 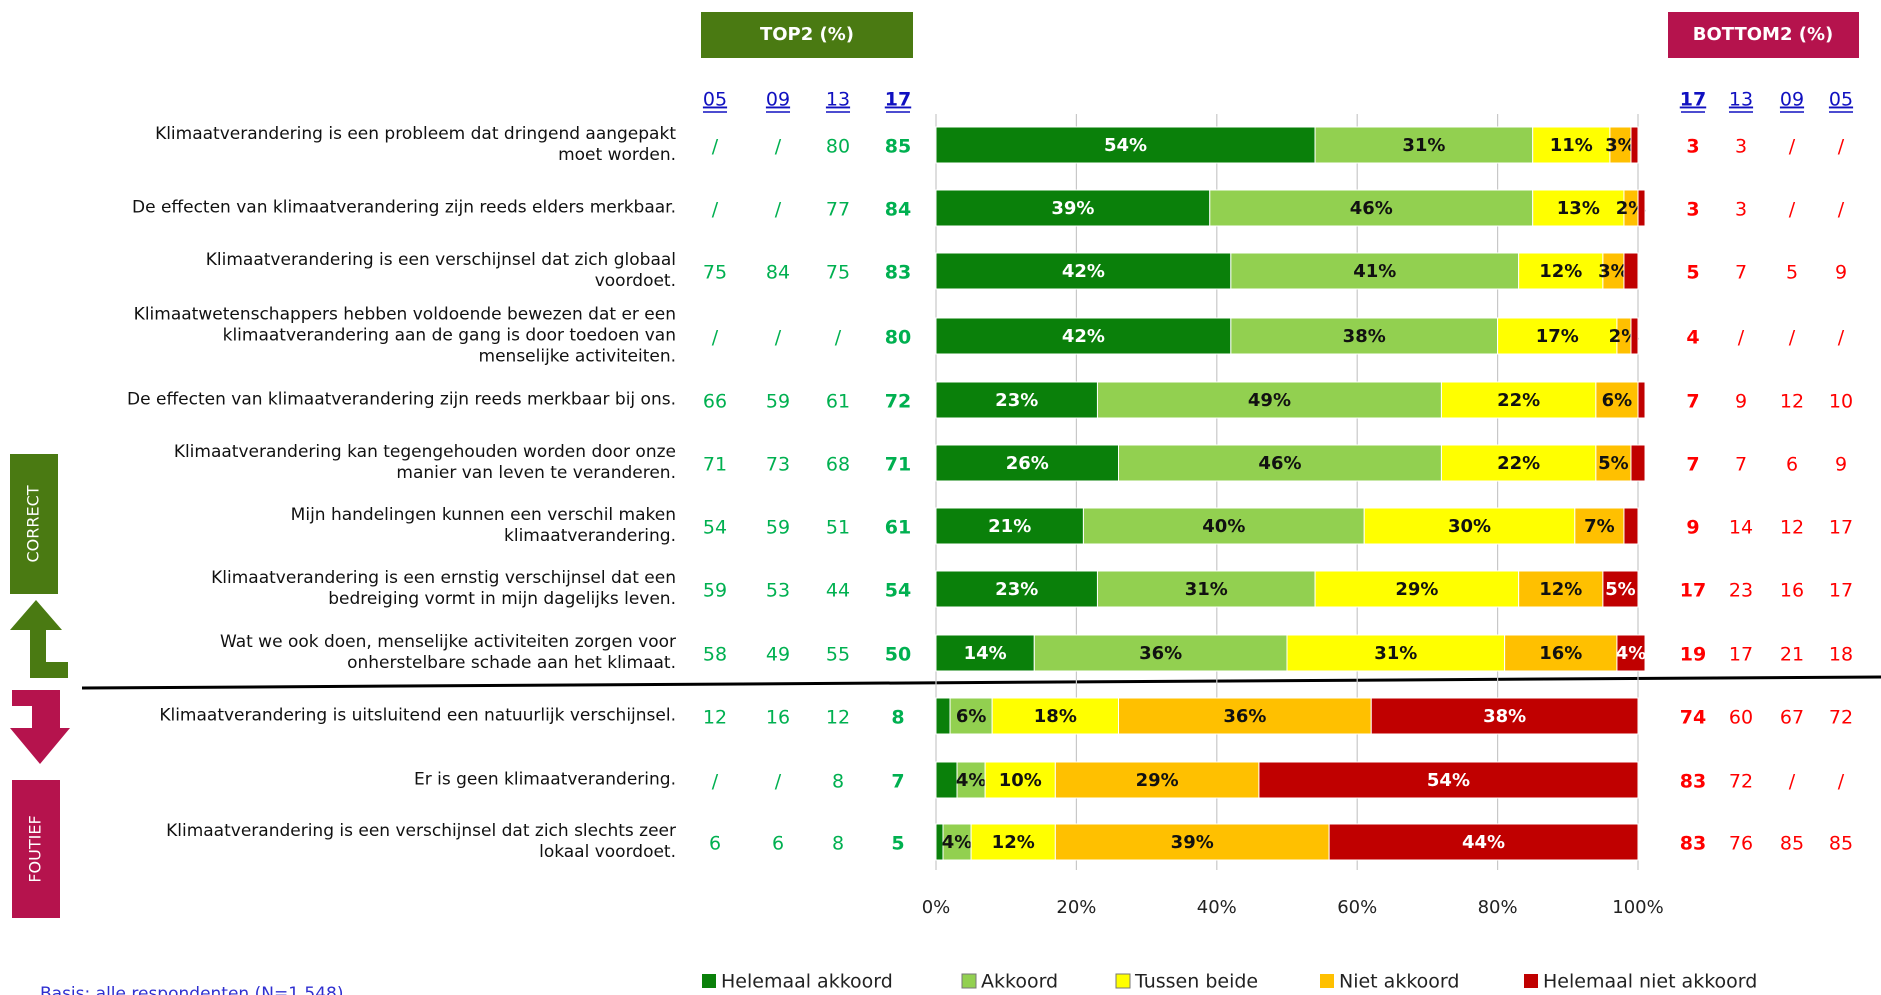 What do you see at coordinates (936, 907) in the screenshot?
I see `x-tick-label: 0%` at bounding box center [936, 907].